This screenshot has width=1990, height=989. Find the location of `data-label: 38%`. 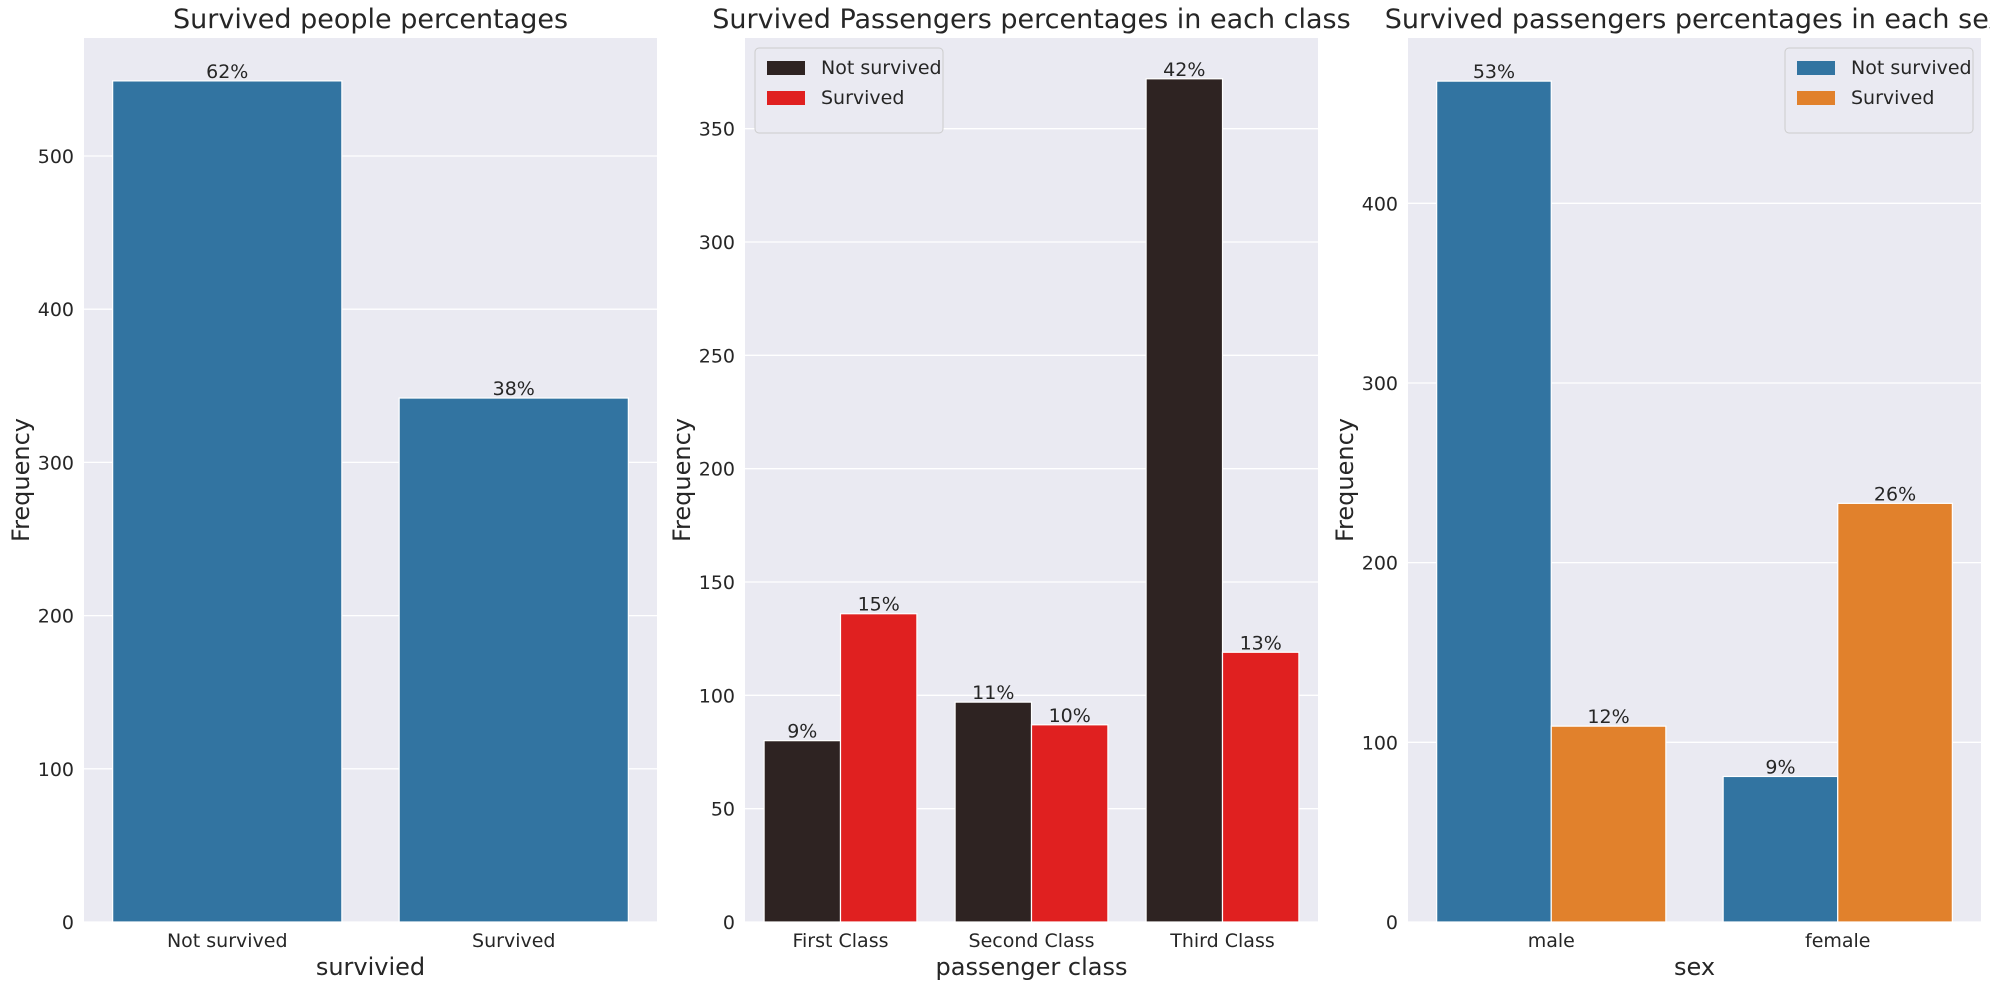

data-label: 38% is located at coordinates (514, 389).